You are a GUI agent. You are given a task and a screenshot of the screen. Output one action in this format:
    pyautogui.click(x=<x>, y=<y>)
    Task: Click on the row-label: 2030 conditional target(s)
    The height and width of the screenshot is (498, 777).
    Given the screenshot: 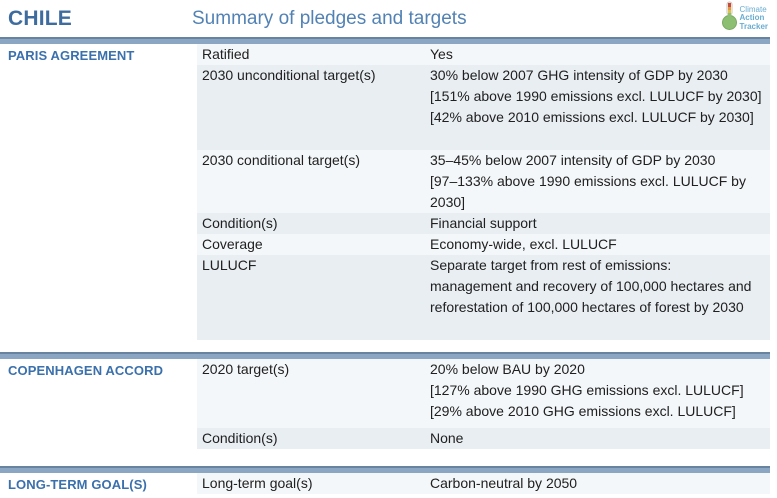 What is the action you would take?
    pyautogui.click(x=281, y=160)
    